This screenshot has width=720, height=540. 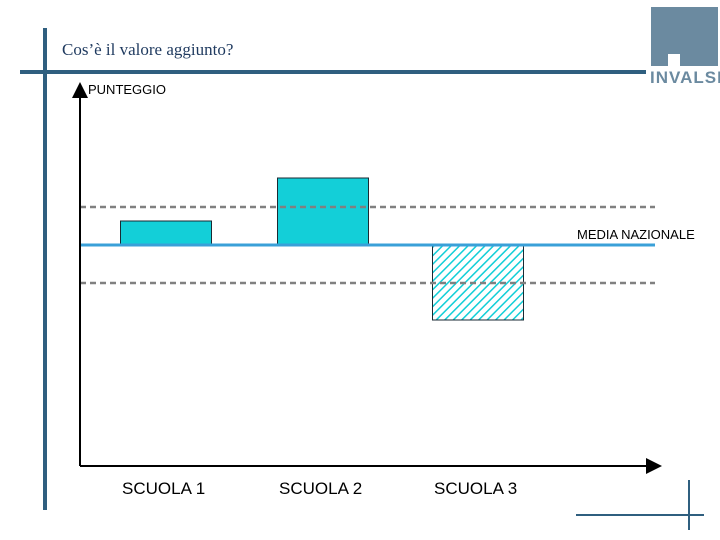 What do you see at coordinates (45, 269) in the screenshot?
I see `frame-line-vertical` at bounding box center [45, 269].